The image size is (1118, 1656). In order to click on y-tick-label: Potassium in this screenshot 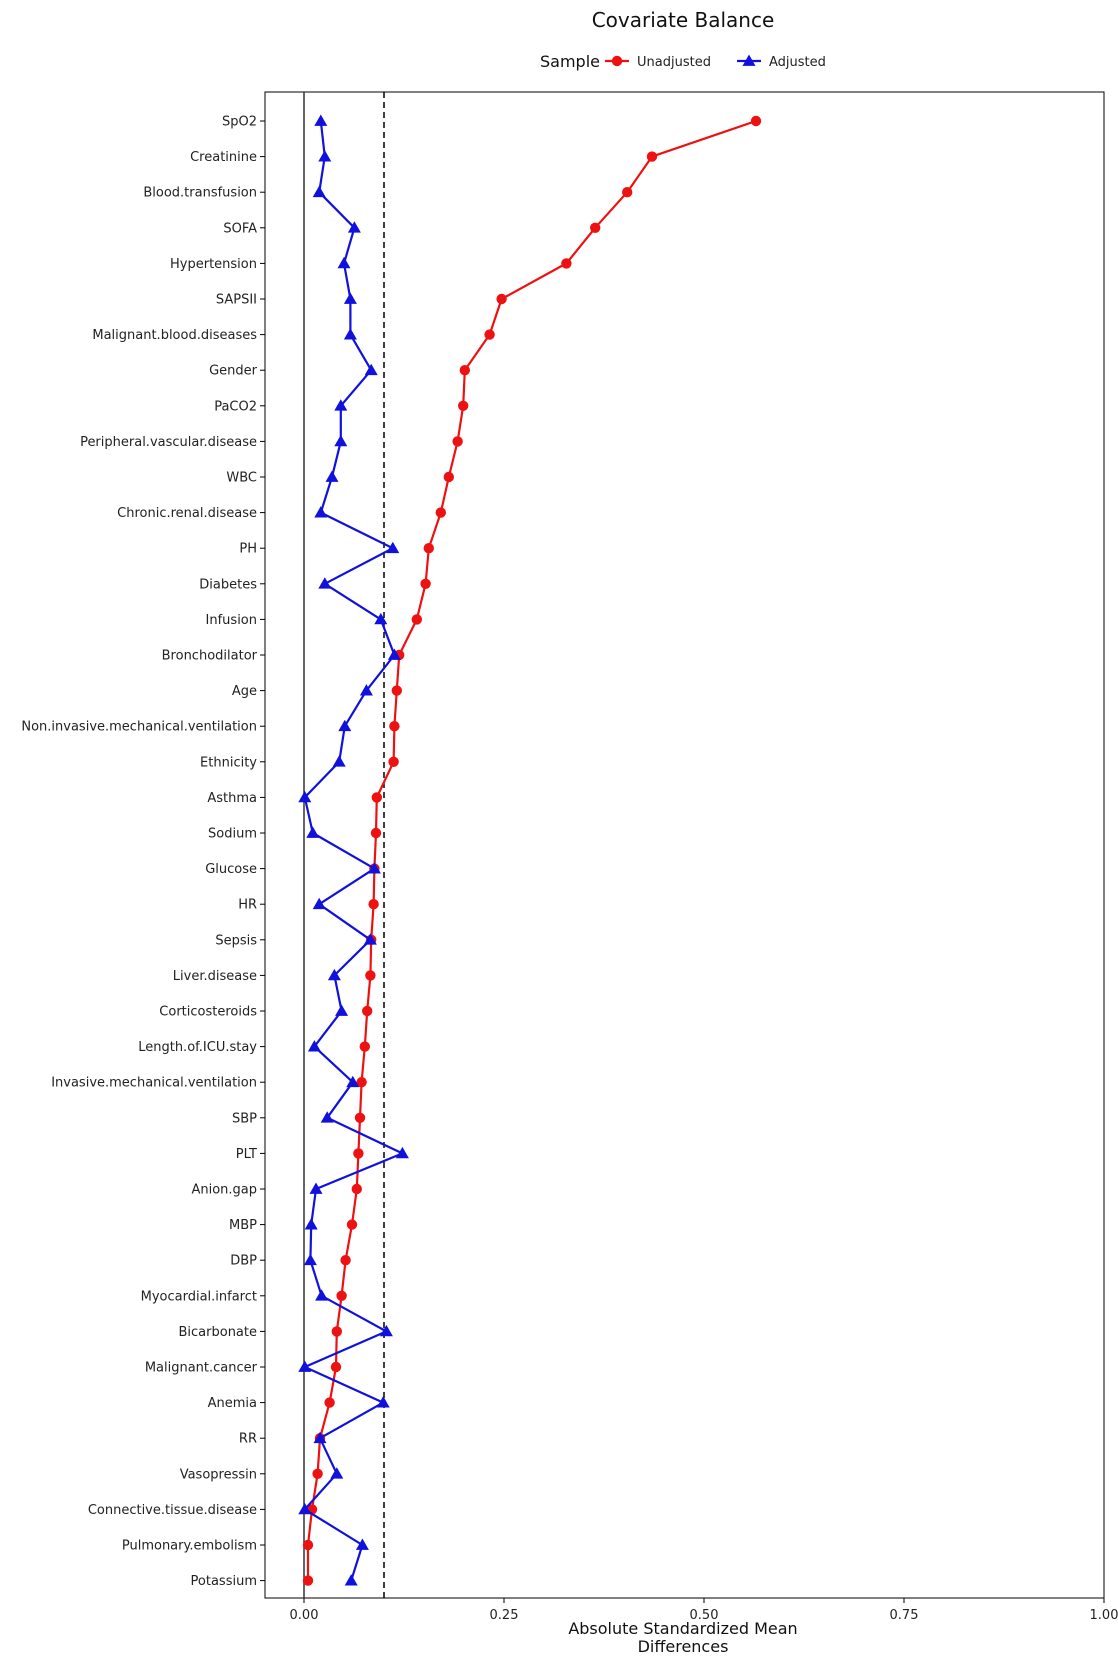, I will do `click(224, 1581)`.